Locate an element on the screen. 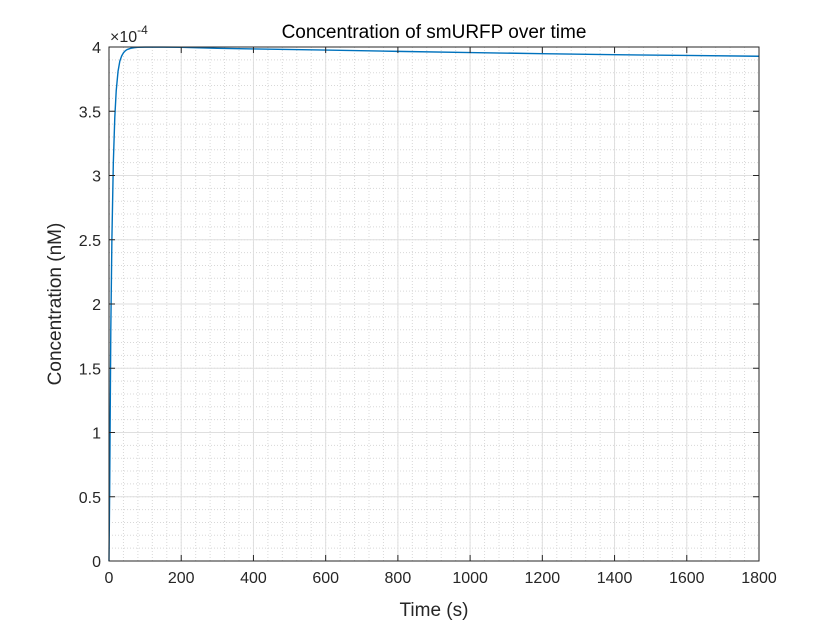  x-tick-labels: 0 200 400 600 800 1000 1200 1400 1600 1800 is located at coordinates (441, 578).